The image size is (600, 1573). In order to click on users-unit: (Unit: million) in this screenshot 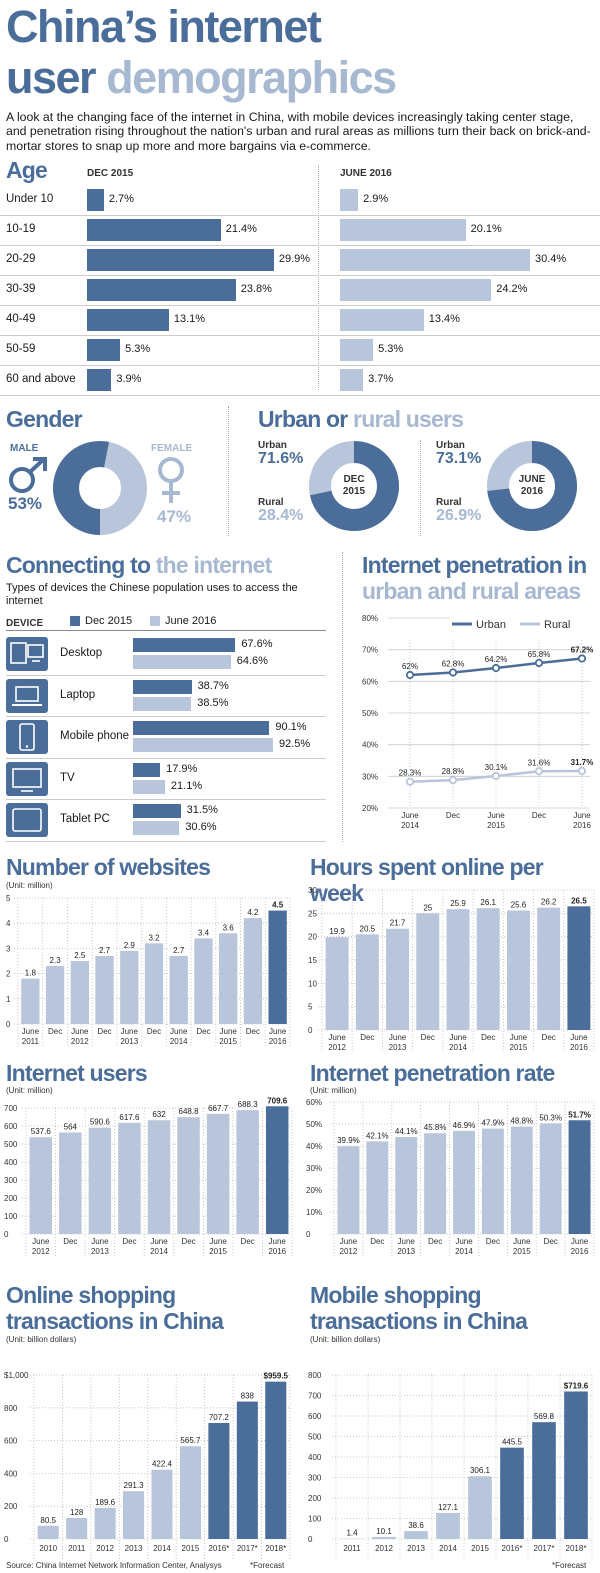, I will do `click(29, 1090)`.